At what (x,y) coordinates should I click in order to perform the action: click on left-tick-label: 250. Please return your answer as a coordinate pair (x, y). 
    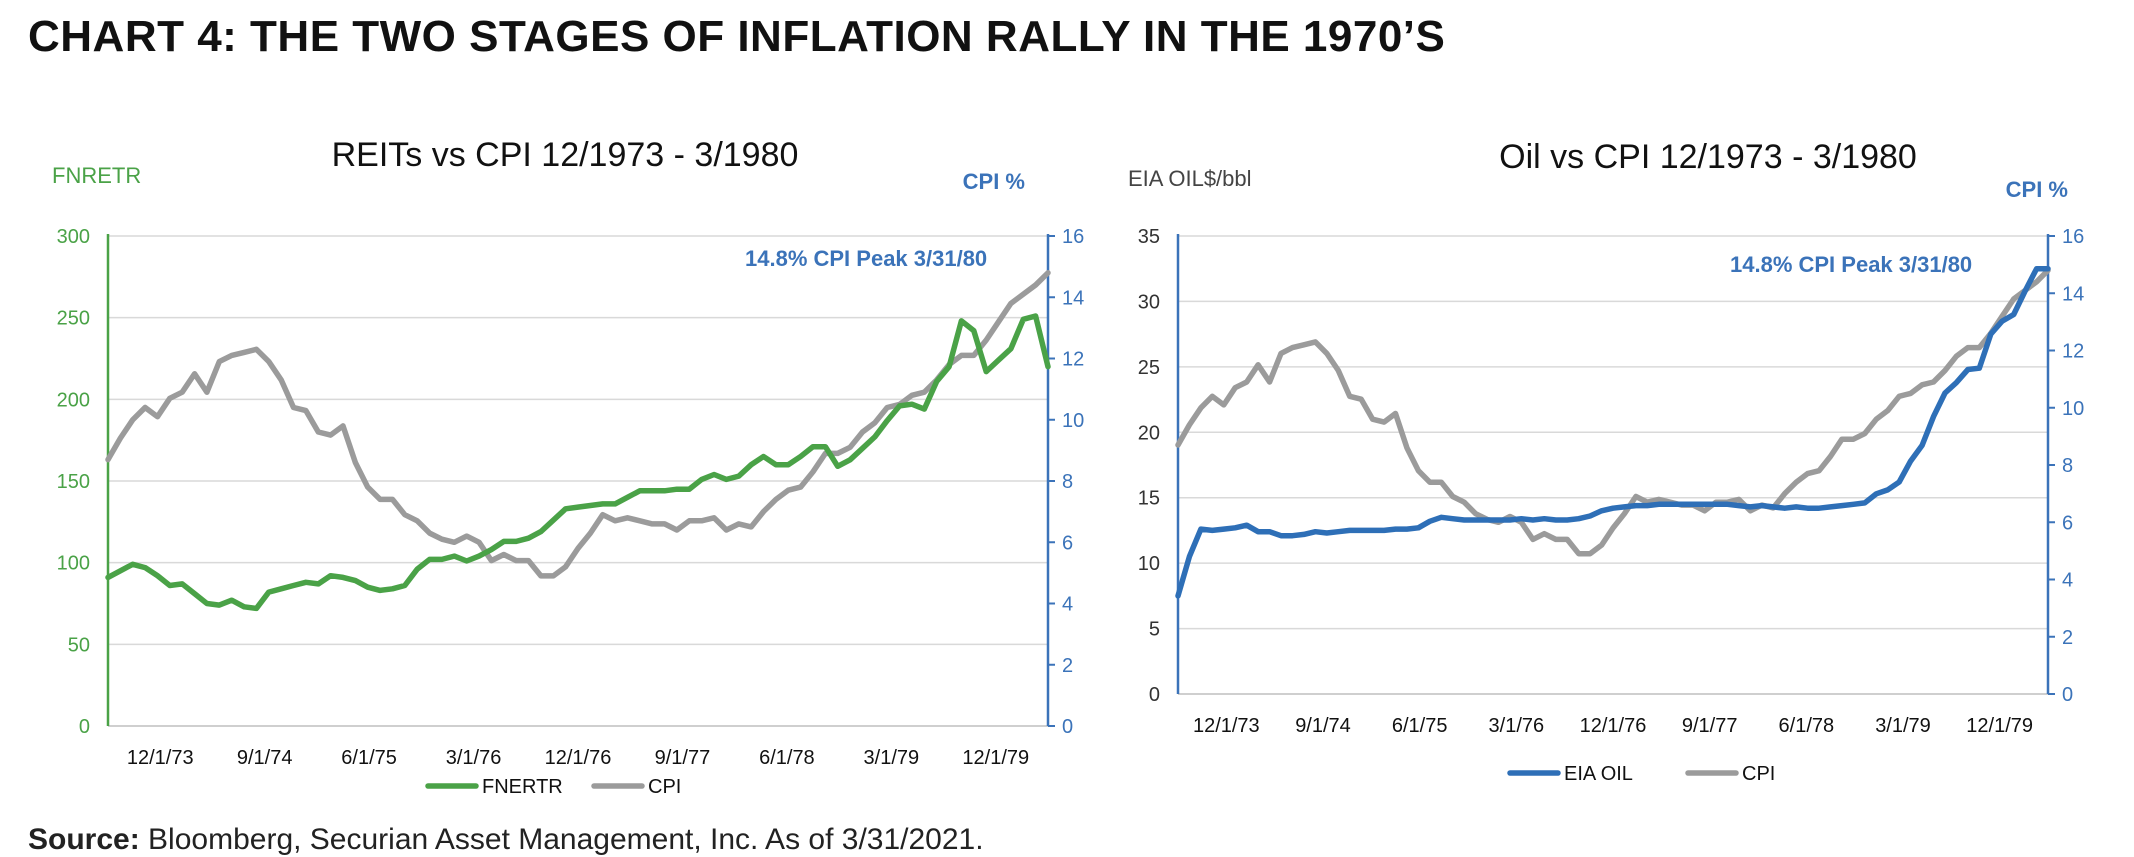
    Looking at the image, I should click on (73, 319).